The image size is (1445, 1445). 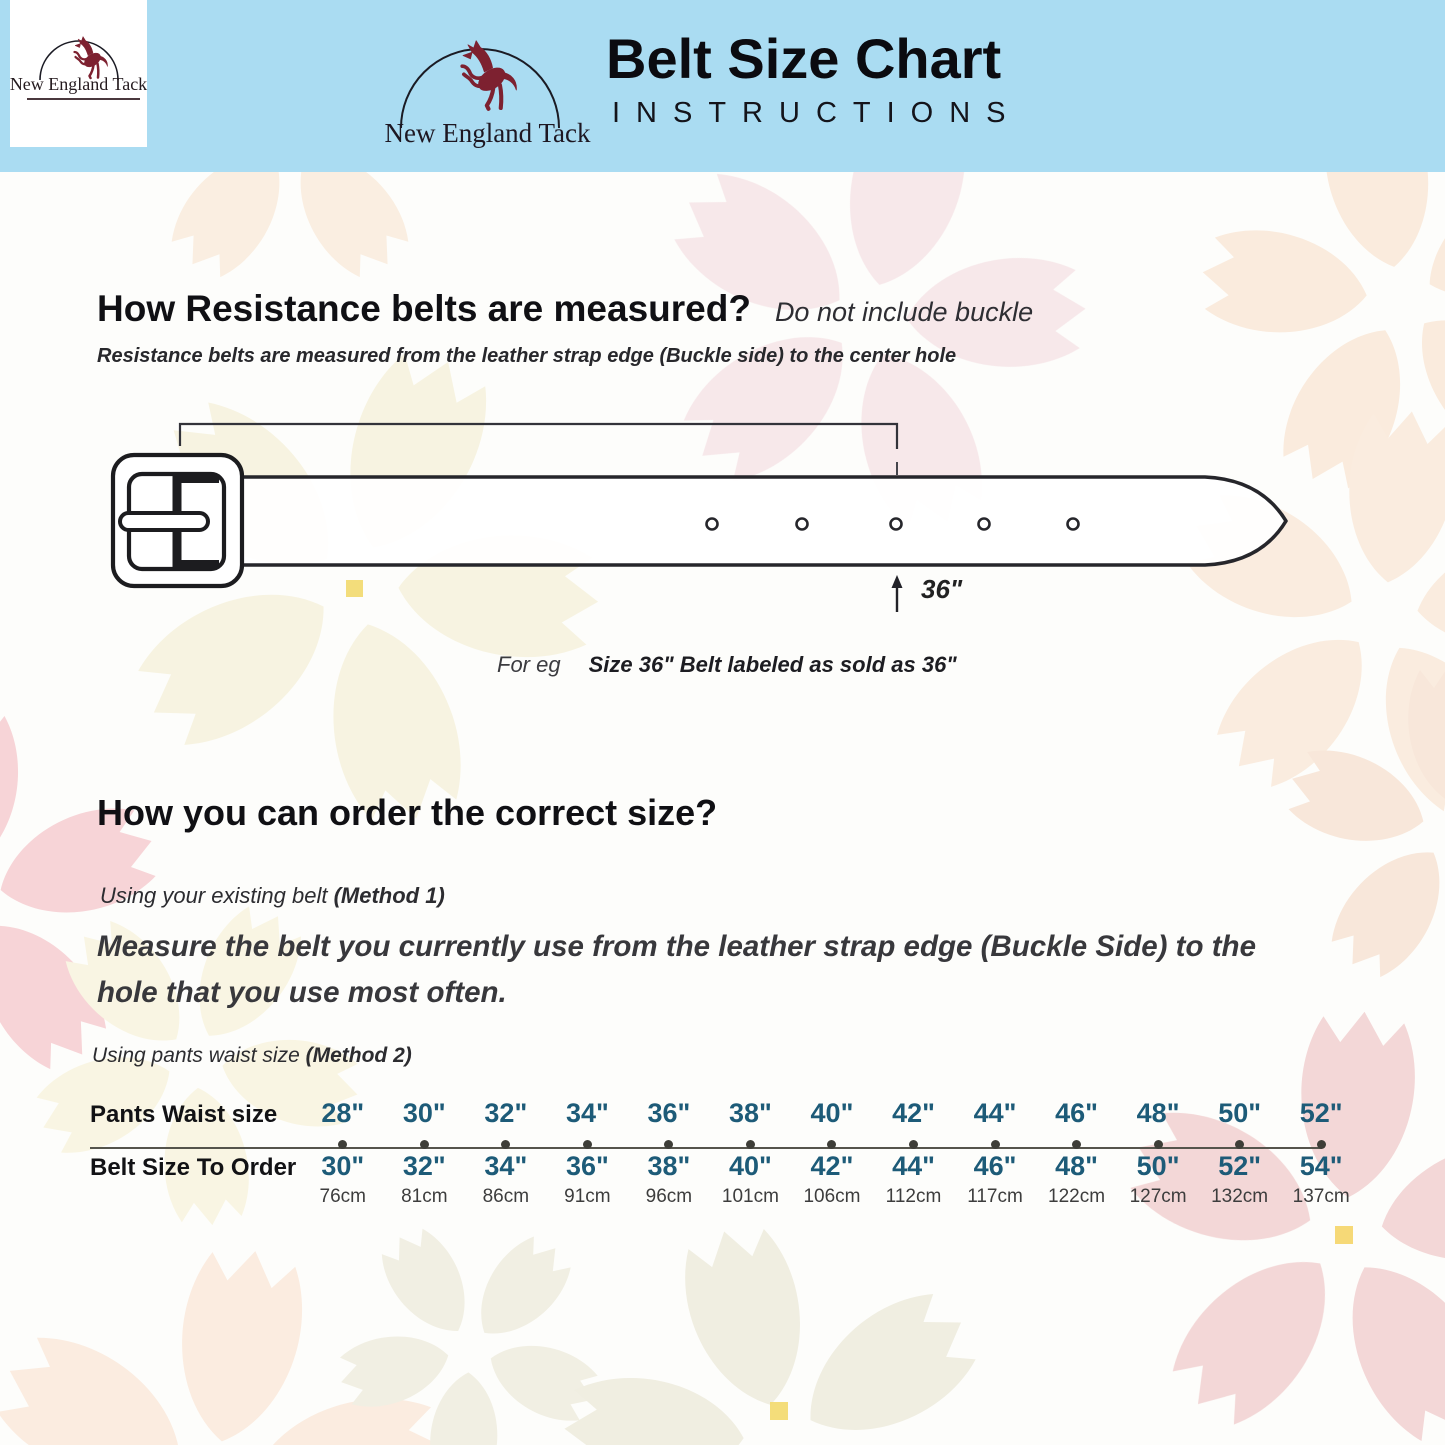 What do you see at coordinates (424, 1196) in the screenshot?
I see `table-cell: 81cm` at bounding box center [424, 1196].